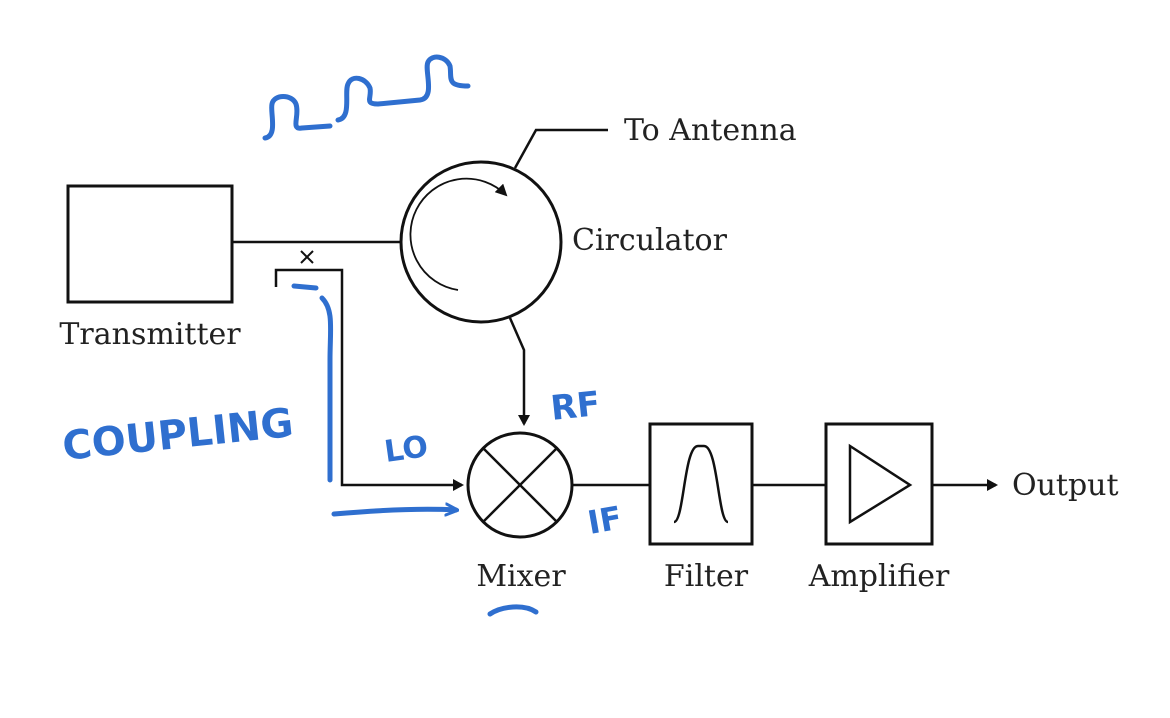 The height and width of the screenshot is (718, 1170). What do you see at coordinates (366, 97) in the screenshot?
I see `pulse-squiggle-drawing` at bounding box center [366, 97].